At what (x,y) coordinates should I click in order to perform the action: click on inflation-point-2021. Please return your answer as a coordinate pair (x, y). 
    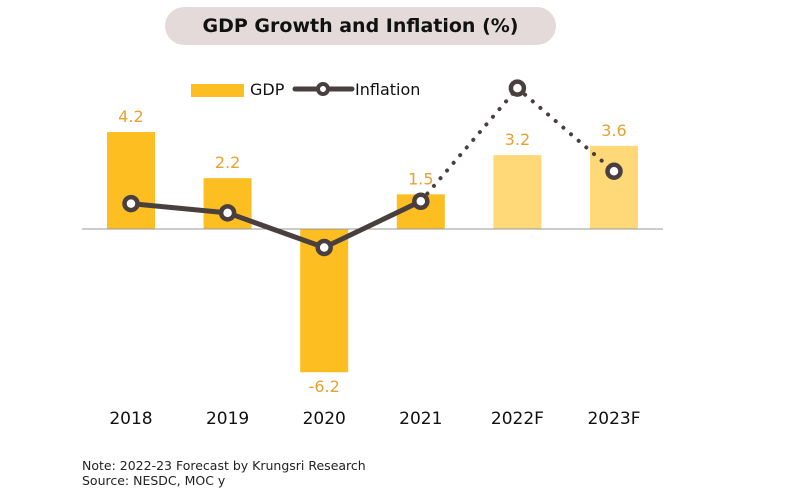
    Looking at the image, I should click on (421, 201).